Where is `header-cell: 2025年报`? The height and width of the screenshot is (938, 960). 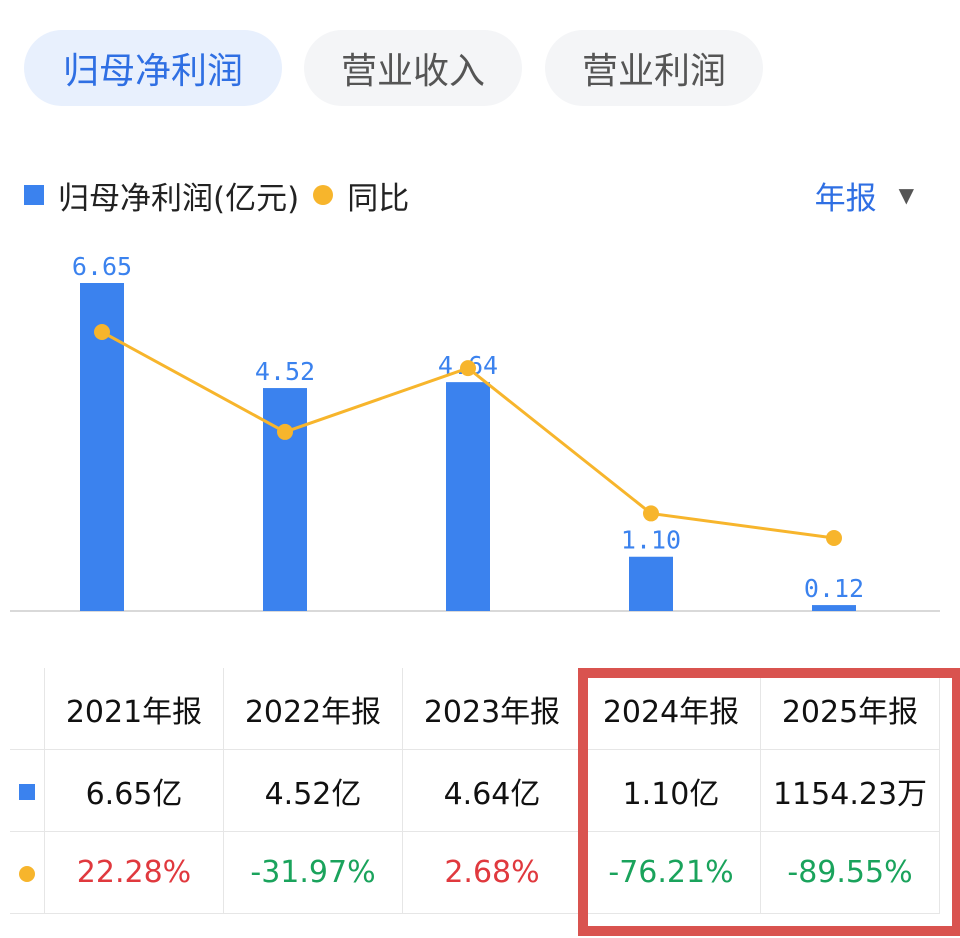 header-cell: 2025年报 is located at coordinates (850, 709).